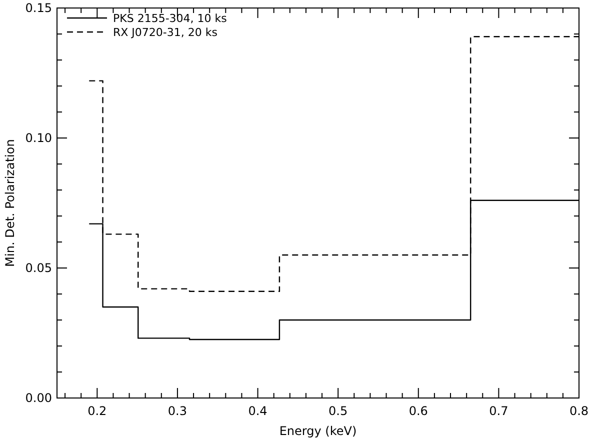 Image resolution: width=593 pixels, height=443 pixels. Describe the element at coordinates (178, 411) in the screenshot. I see `x-tick-label: 0.3` at that location.